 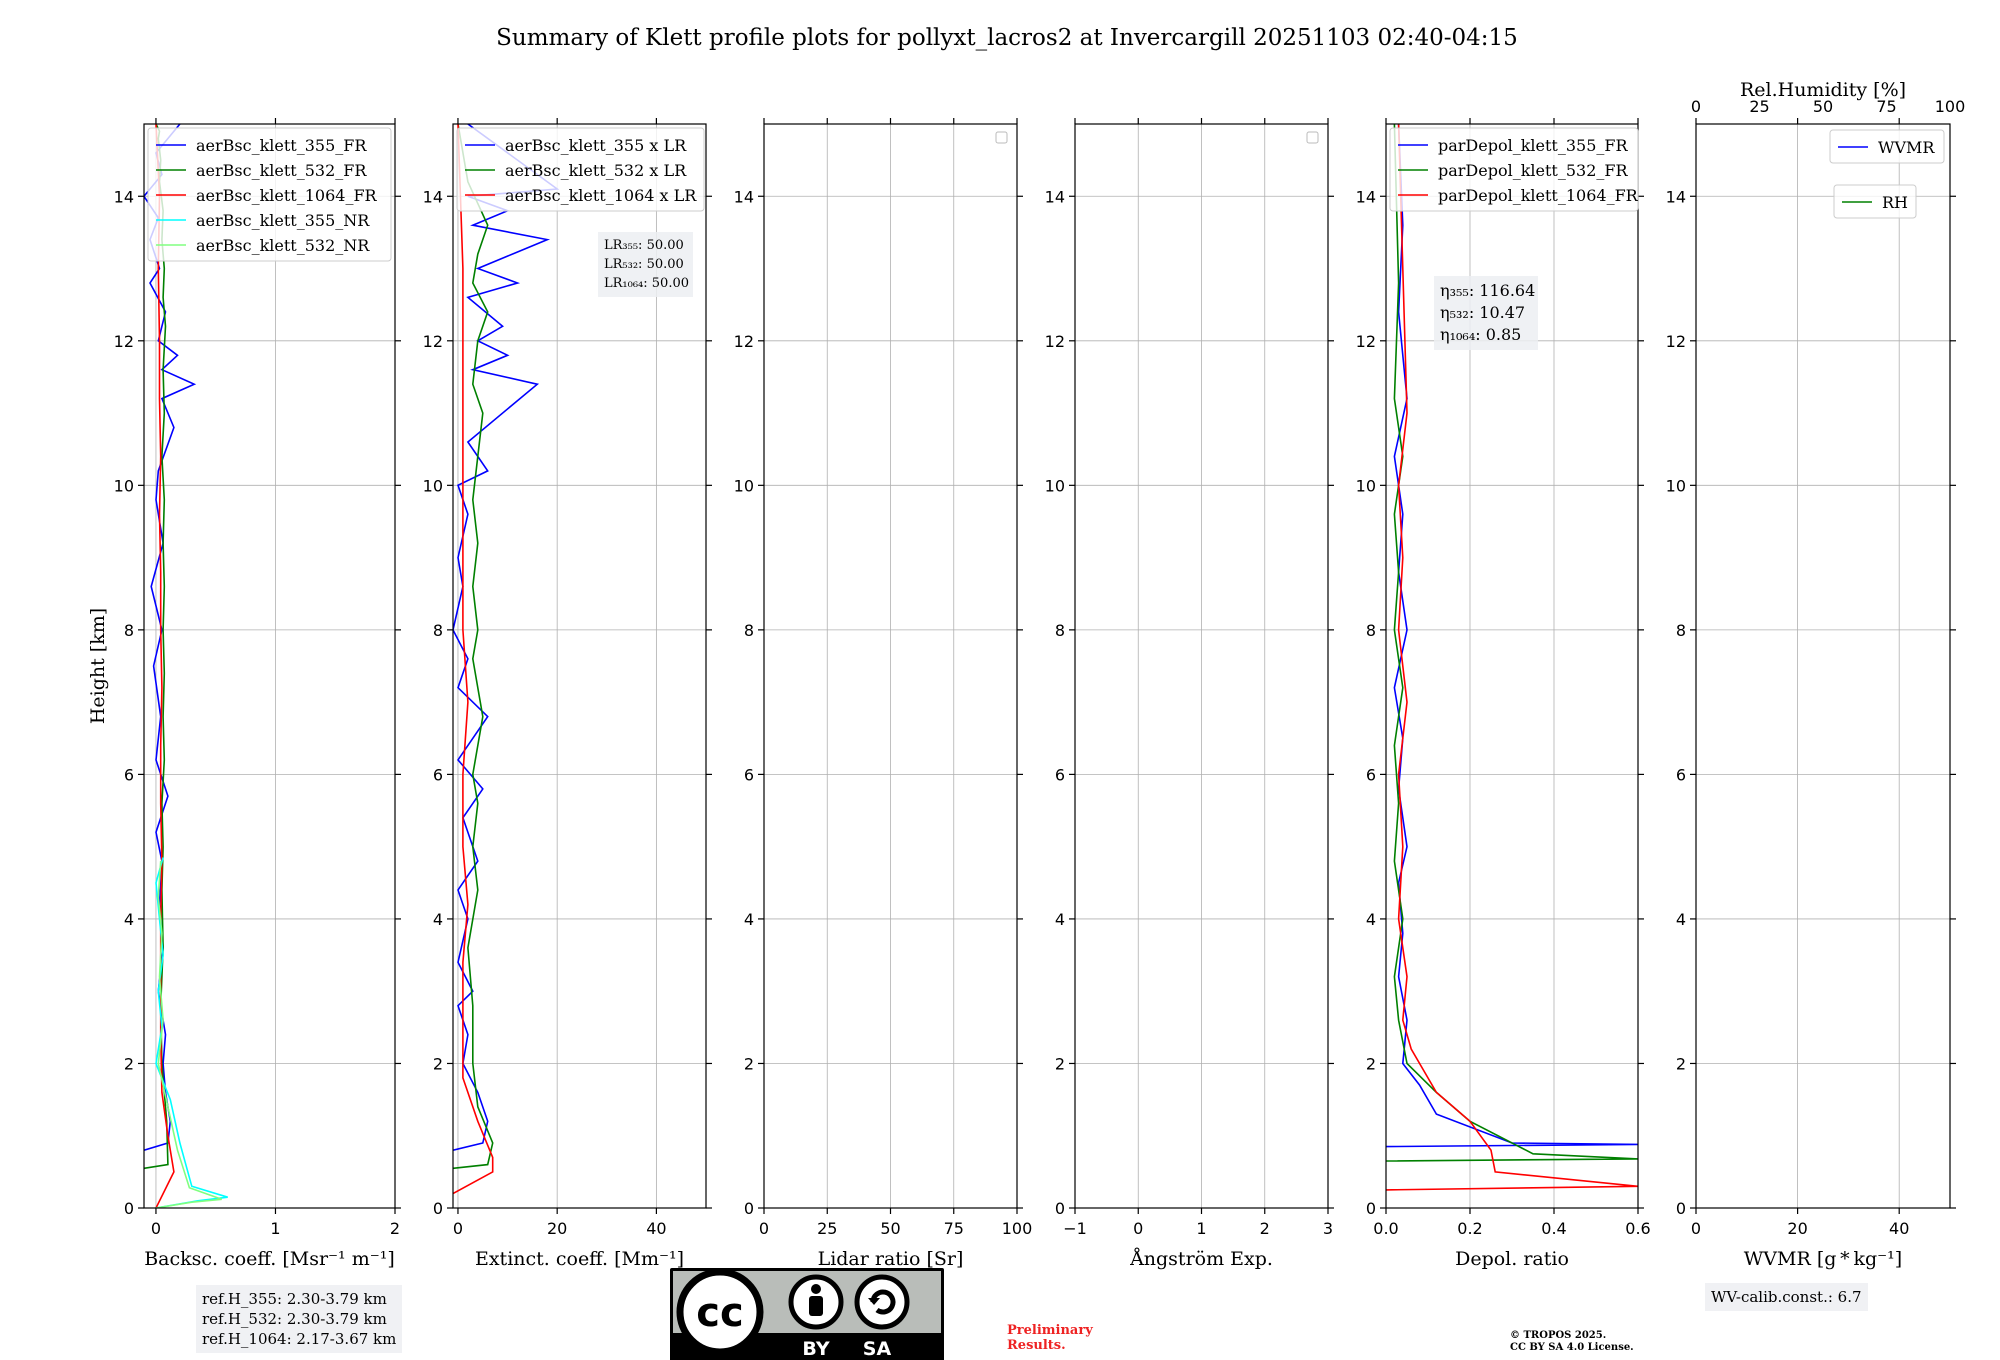 What do you see at coordinates (1895, 202) in the screenshot?
I see `legend-entry: RH` at bounding box center [1895, 202].